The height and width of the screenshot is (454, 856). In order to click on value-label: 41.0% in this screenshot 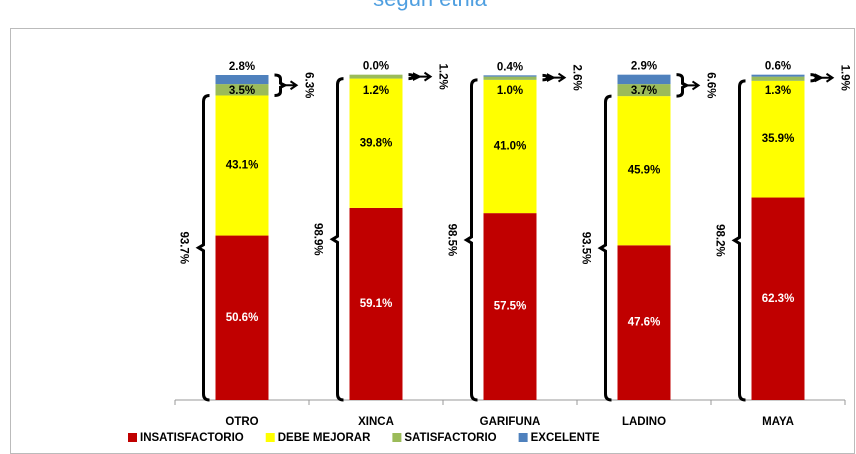, I will do `click(510, 147)`.